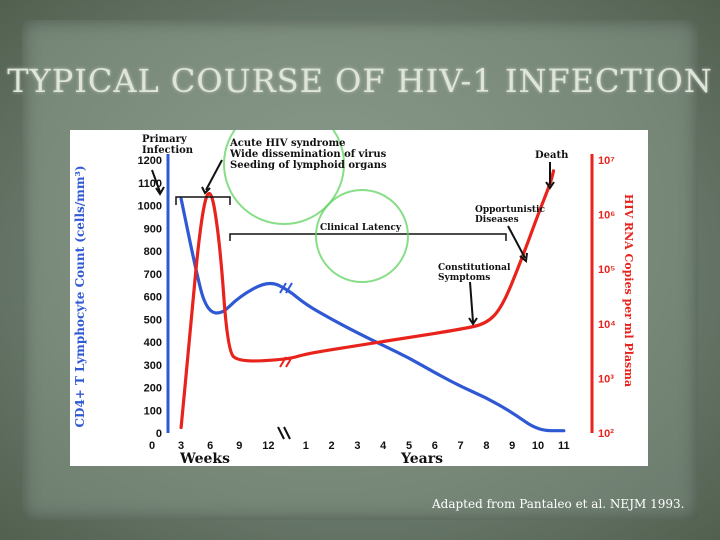  What do you see at coordinates (628, 290) in the screenshot?
I see `right-axis-title: HIV RNA Copies per ml Plasma` at bounding box center [628, 290].